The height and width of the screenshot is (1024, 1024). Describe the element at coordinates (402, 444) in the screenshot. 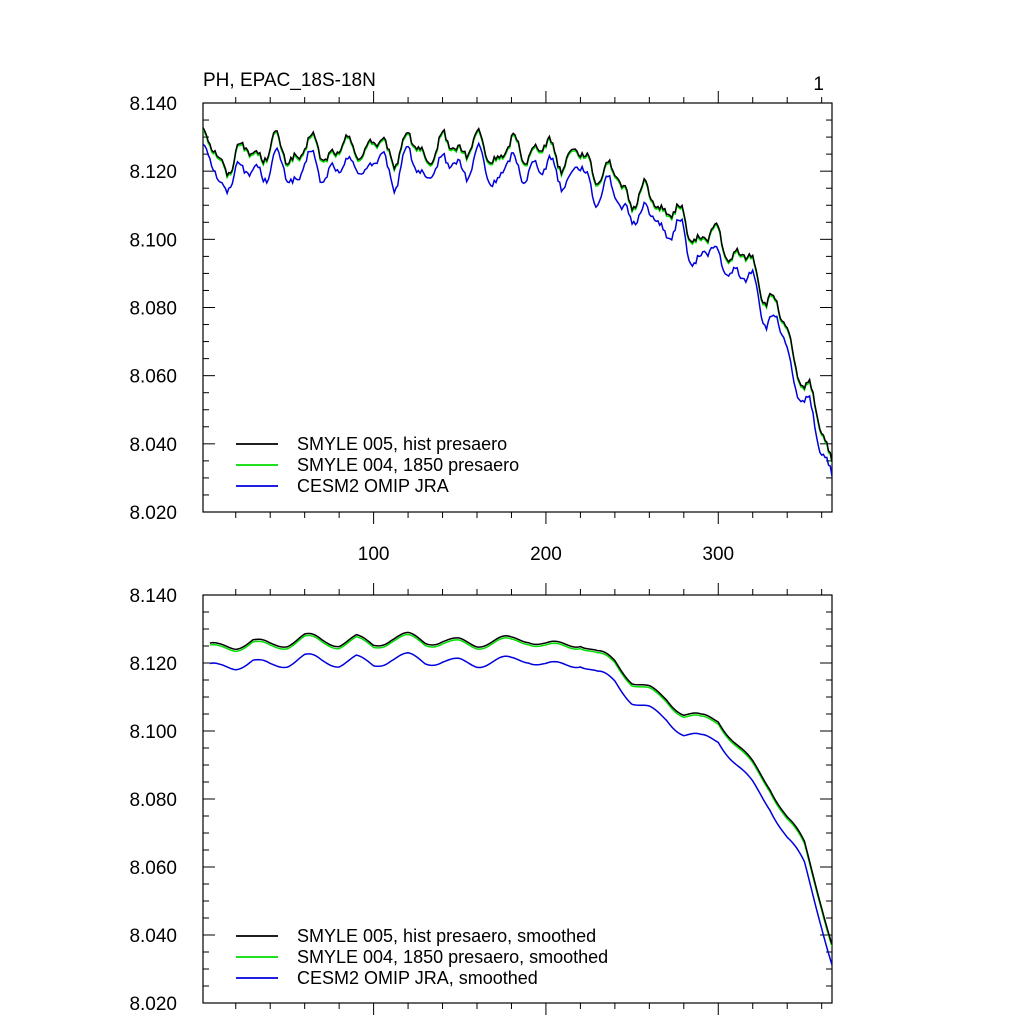

I see `legend-label: SMYLE 005, hist presaero` at that location.